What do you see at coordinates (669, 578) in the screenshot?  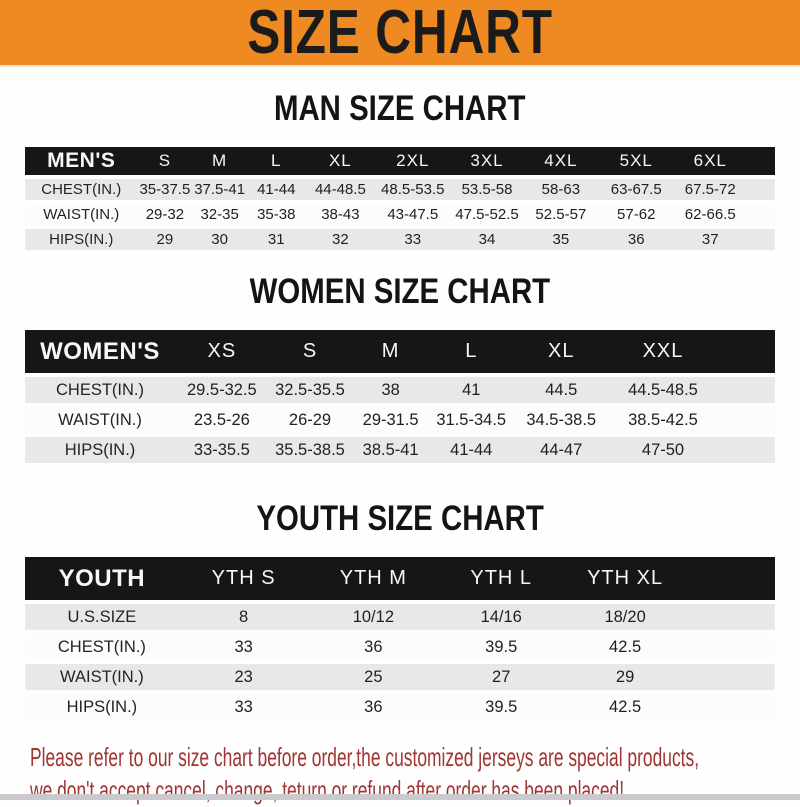 I see `column-header: YTH XL` at bounding box center [669, 578].